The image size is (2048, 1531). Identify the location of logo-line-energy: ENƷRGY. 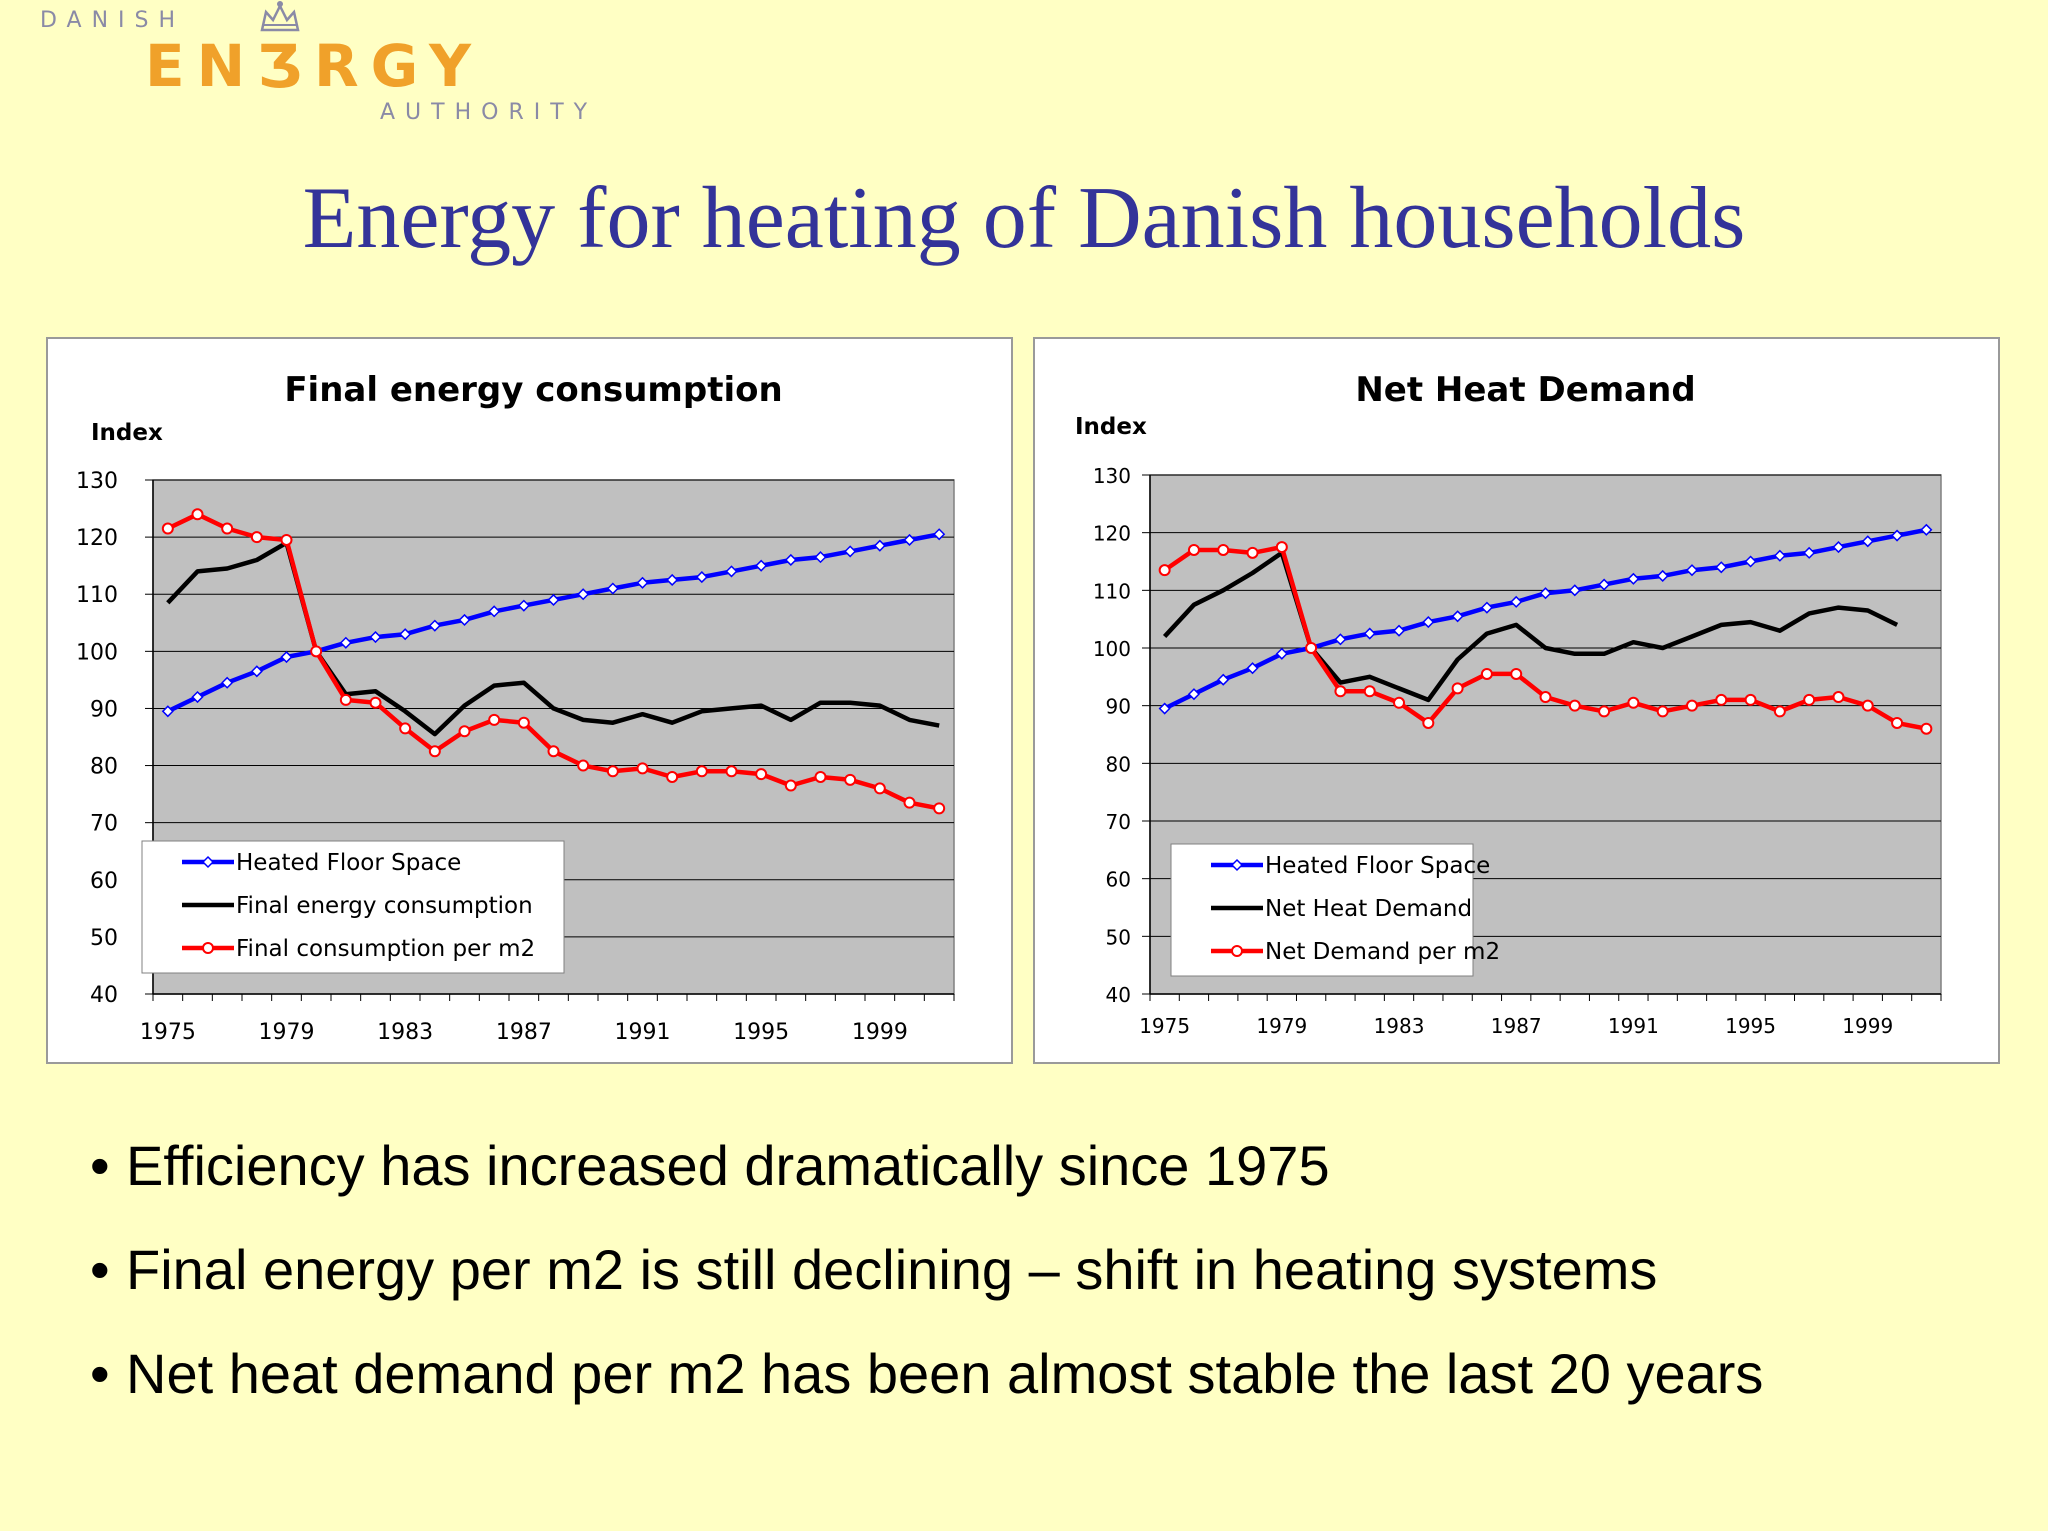
(314, 66).